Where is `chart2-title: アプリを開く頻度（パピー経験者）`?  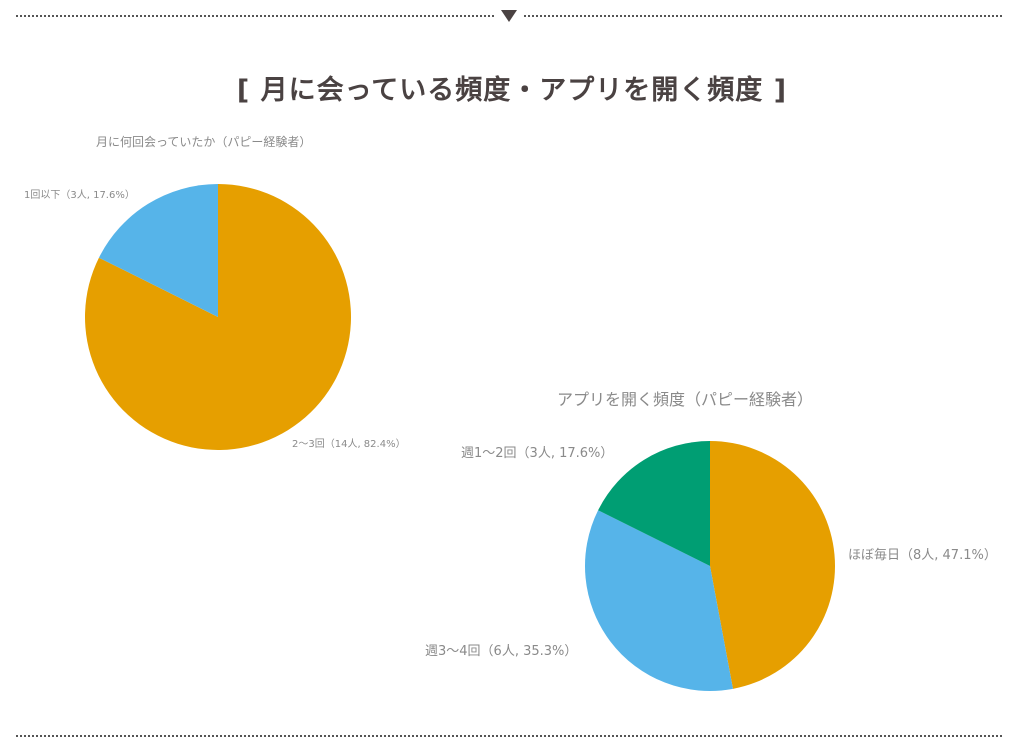 chart2-title: アプリを開く頻度（パピー経験者） is located at coordinates (685, 399).